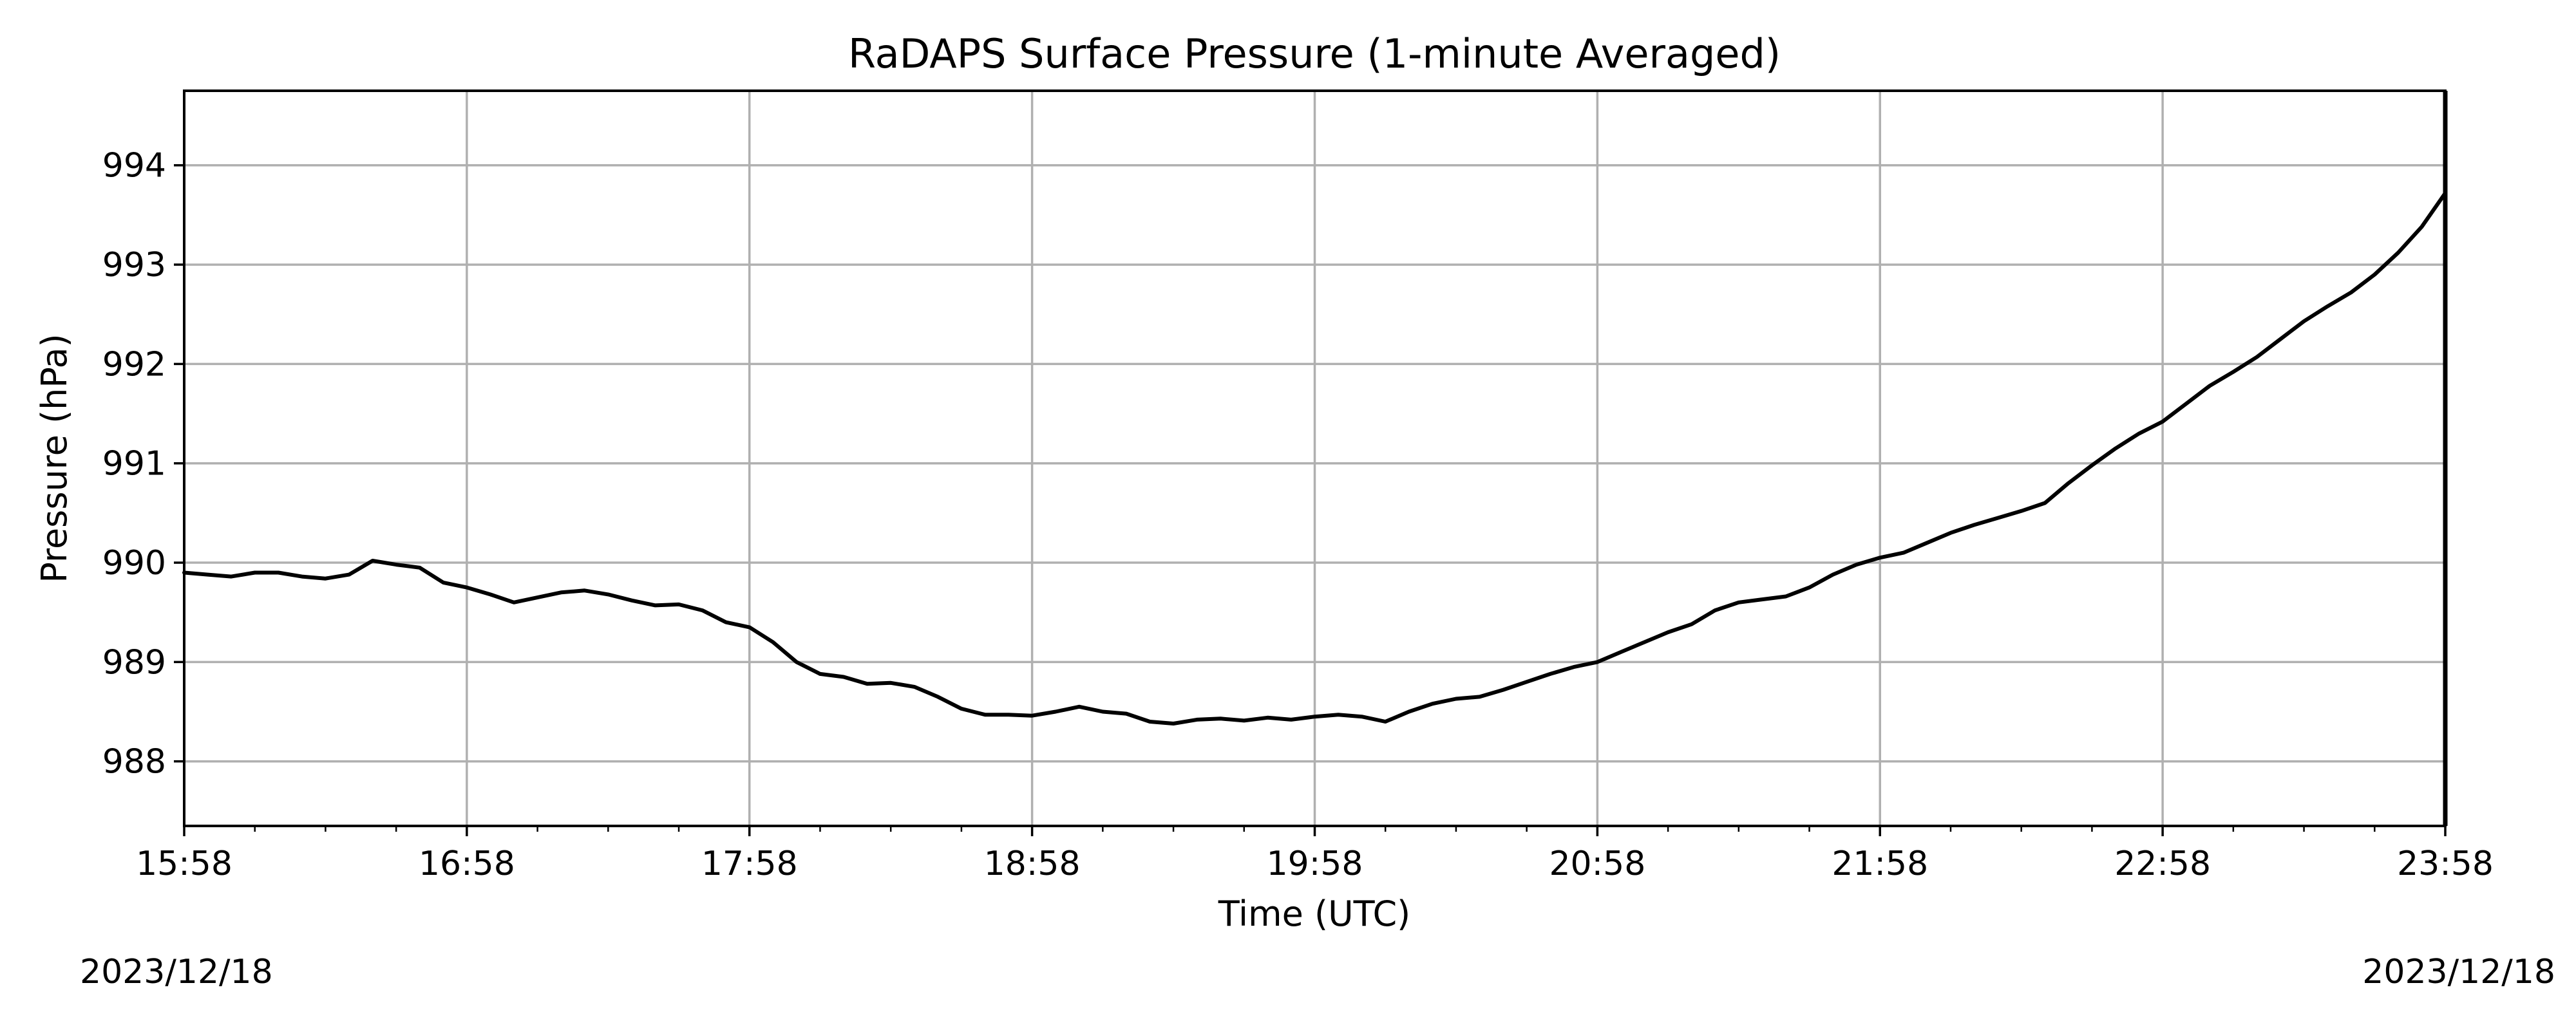  What do you see at coordinates (134, 763) in the screenshot?
I see `y-tick-label: 988` at bounding box center [134, 763].